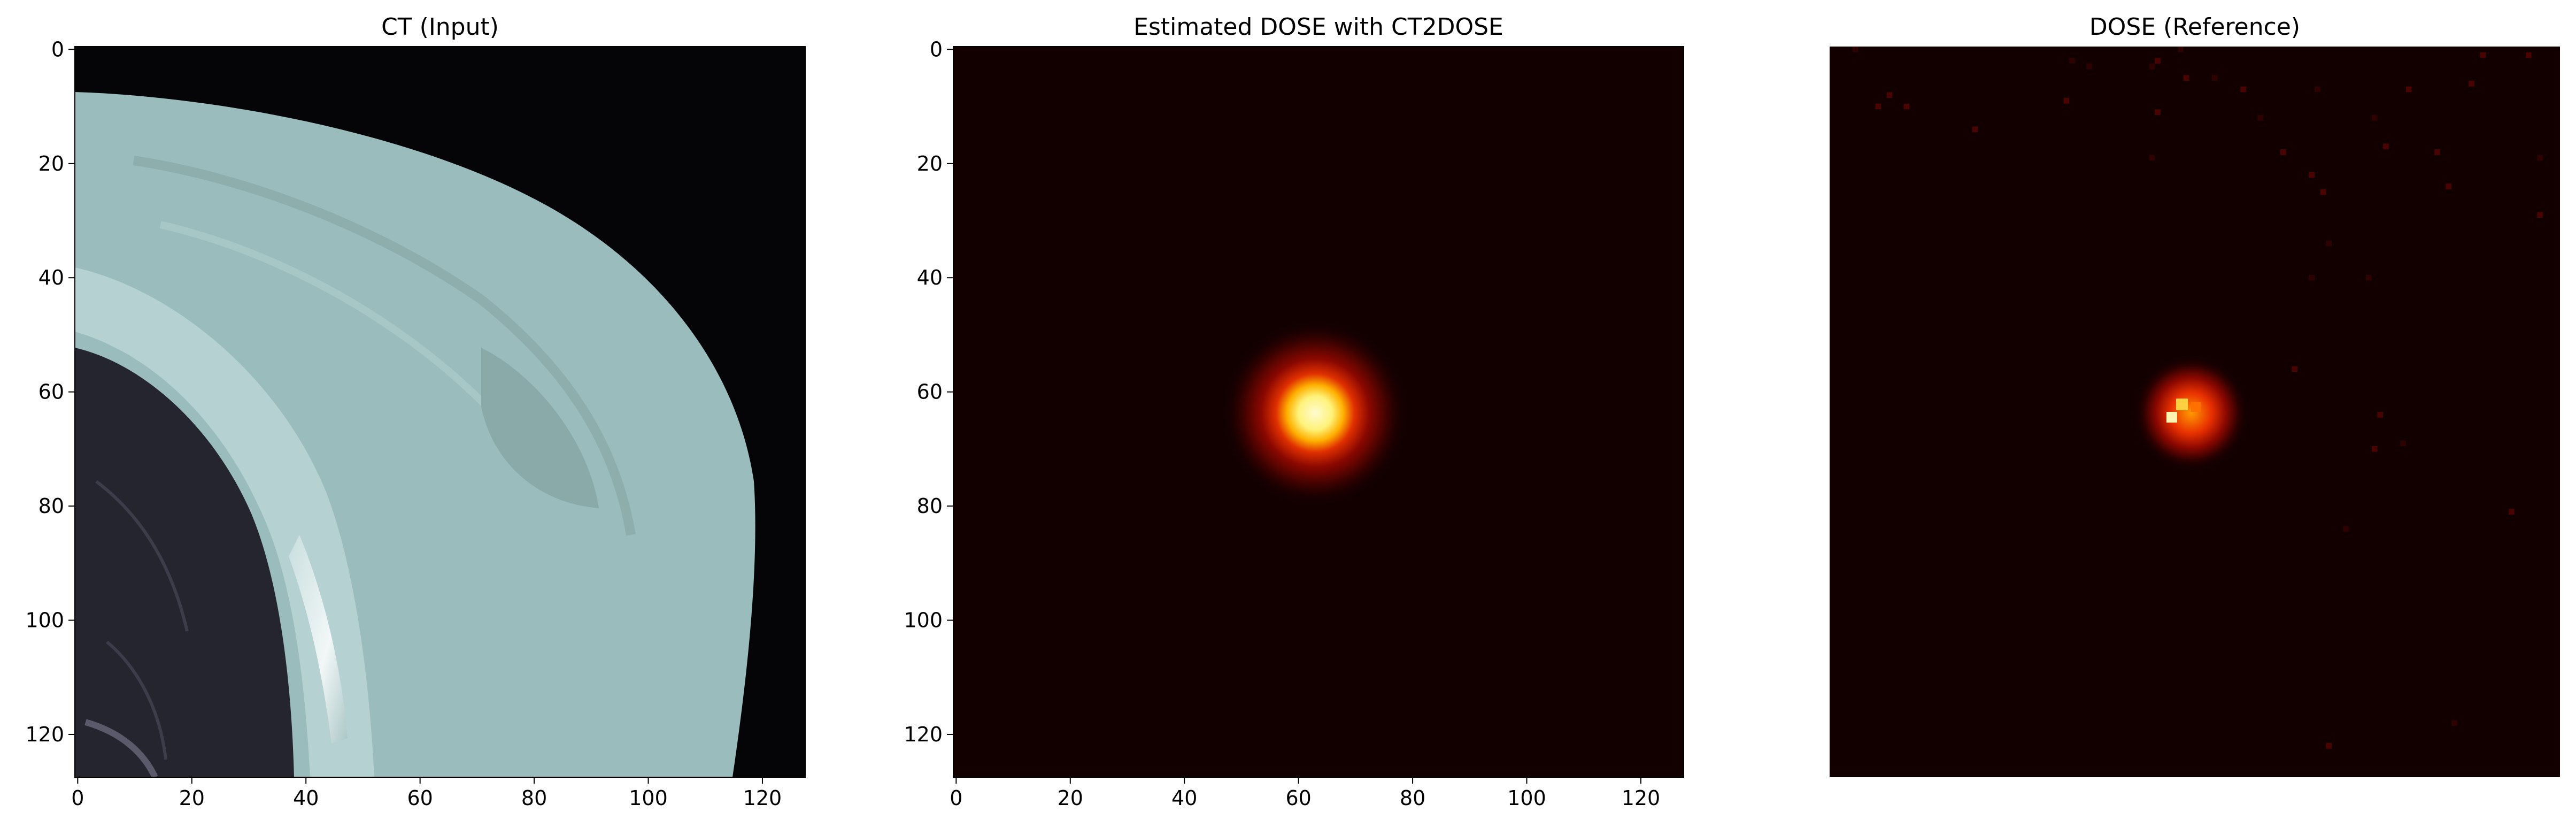  I want to click on estimated-dose-y-tick-label: 40, so click(930, 278).